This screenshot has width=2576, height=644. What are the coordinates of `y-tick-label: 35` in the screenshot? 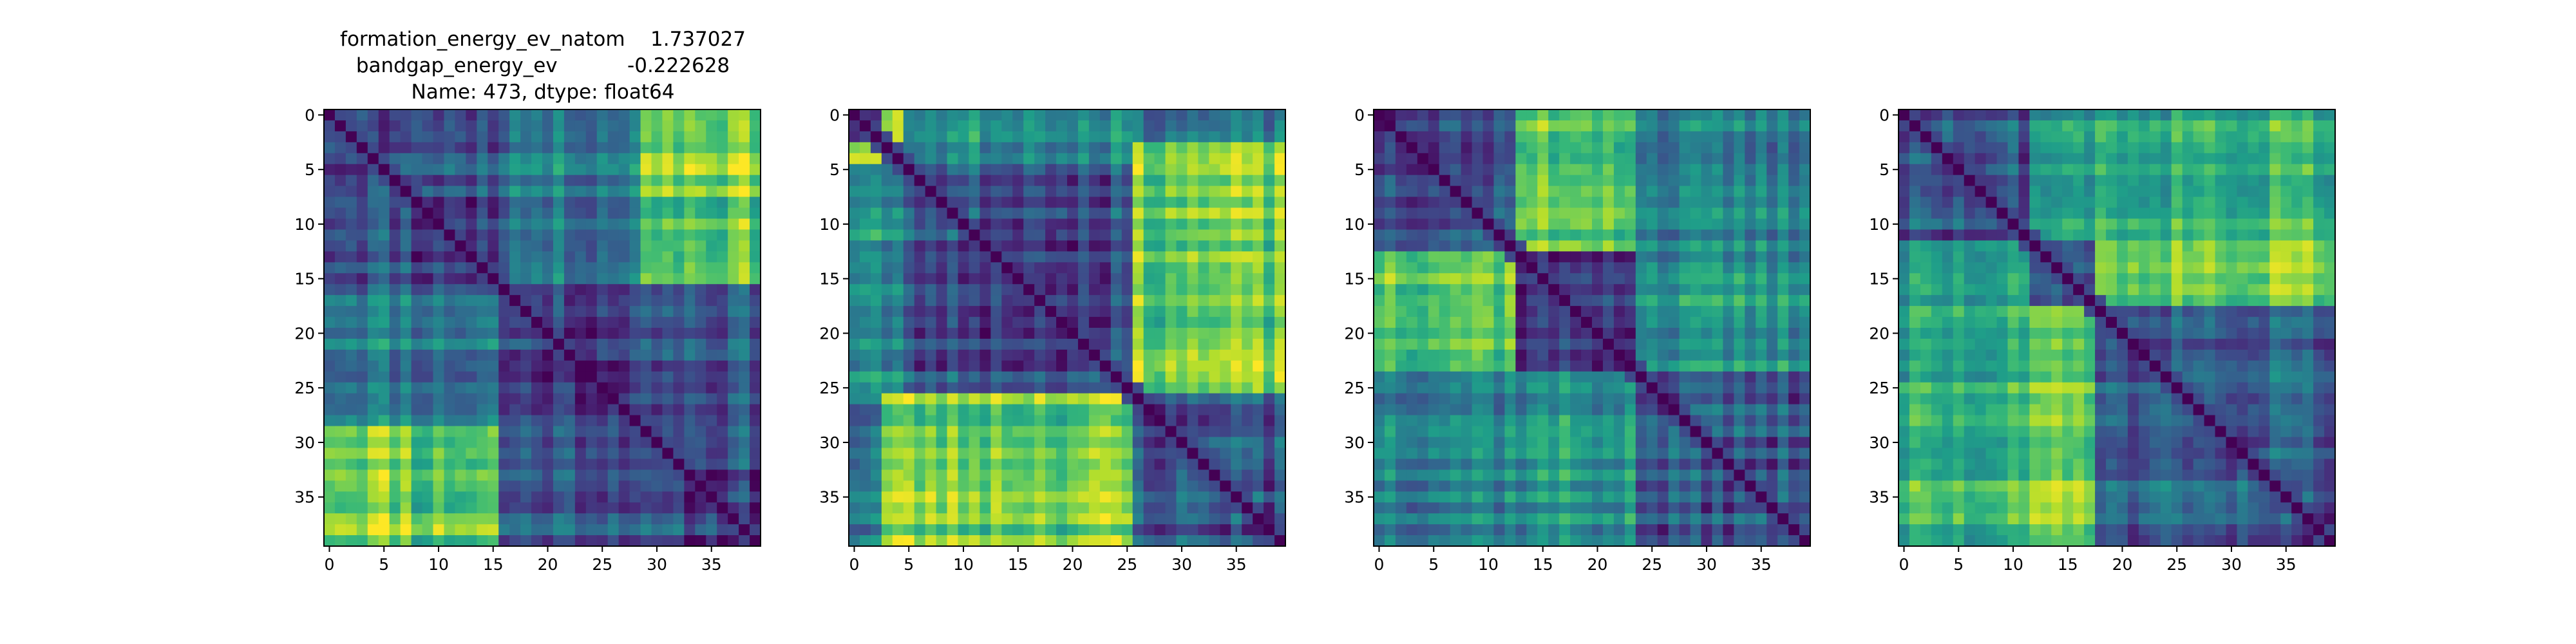 It's located at (1354, 497).